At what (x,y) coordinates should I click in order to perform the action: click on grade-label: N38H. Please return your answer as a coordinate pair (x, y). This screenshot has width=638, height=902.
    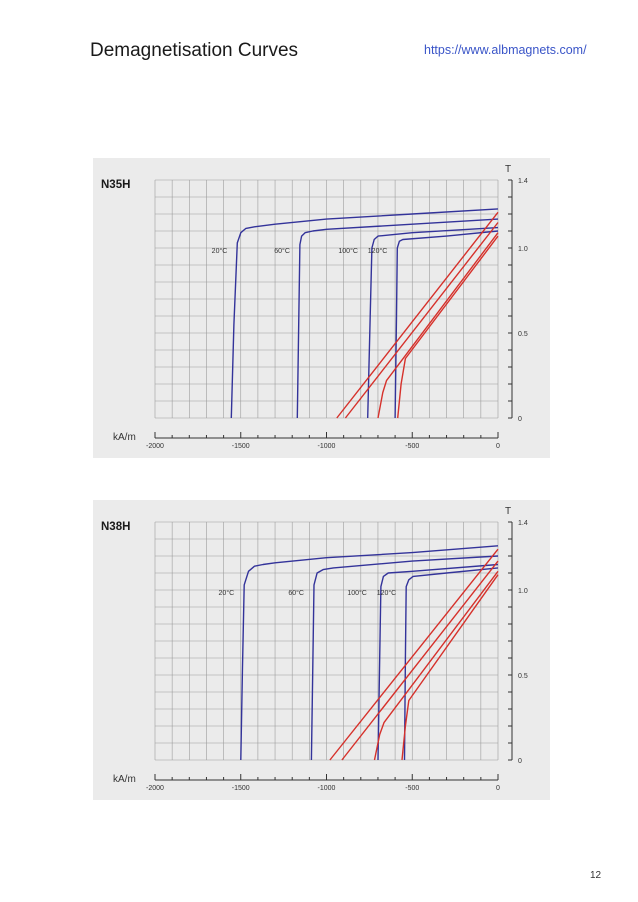
    Looking at the image, I should click on (115, 527).